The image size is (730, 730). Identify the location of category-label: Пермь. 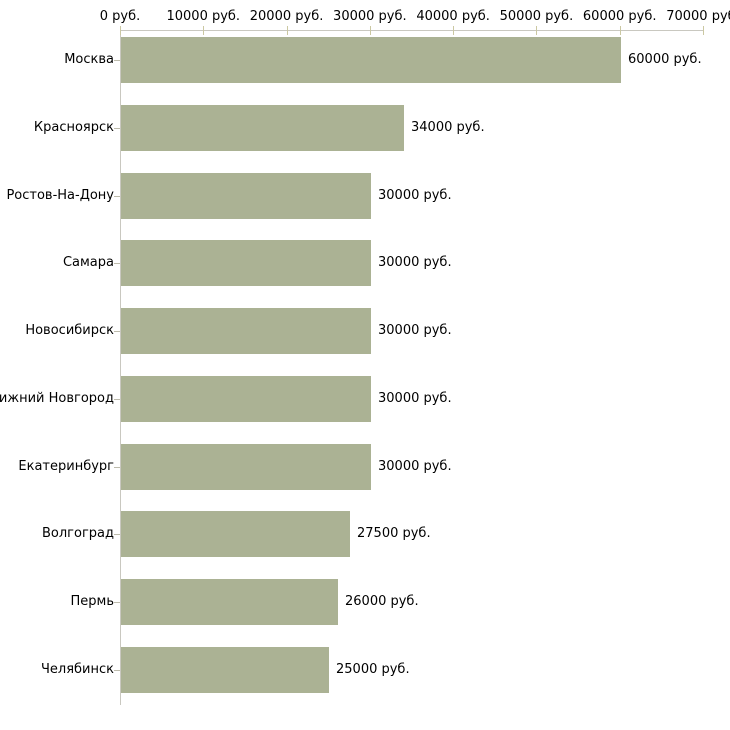
(92, 601).